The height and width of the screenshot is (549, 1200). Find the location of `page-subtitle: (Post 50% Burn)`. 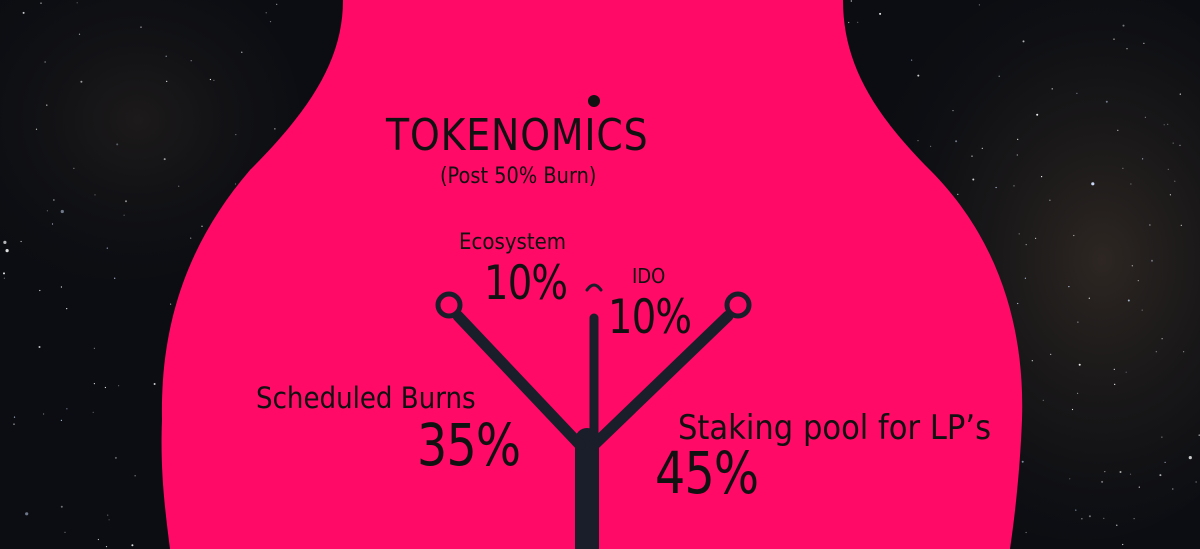

page-subtitle: (Post 50% Burn) is located at coordinates (518, 176).